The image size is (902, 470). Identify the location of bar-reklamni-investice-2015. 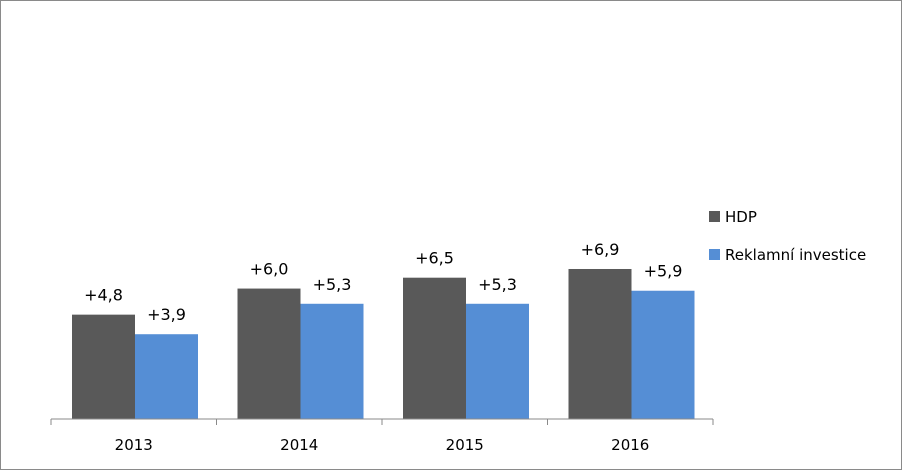
(497, 361).